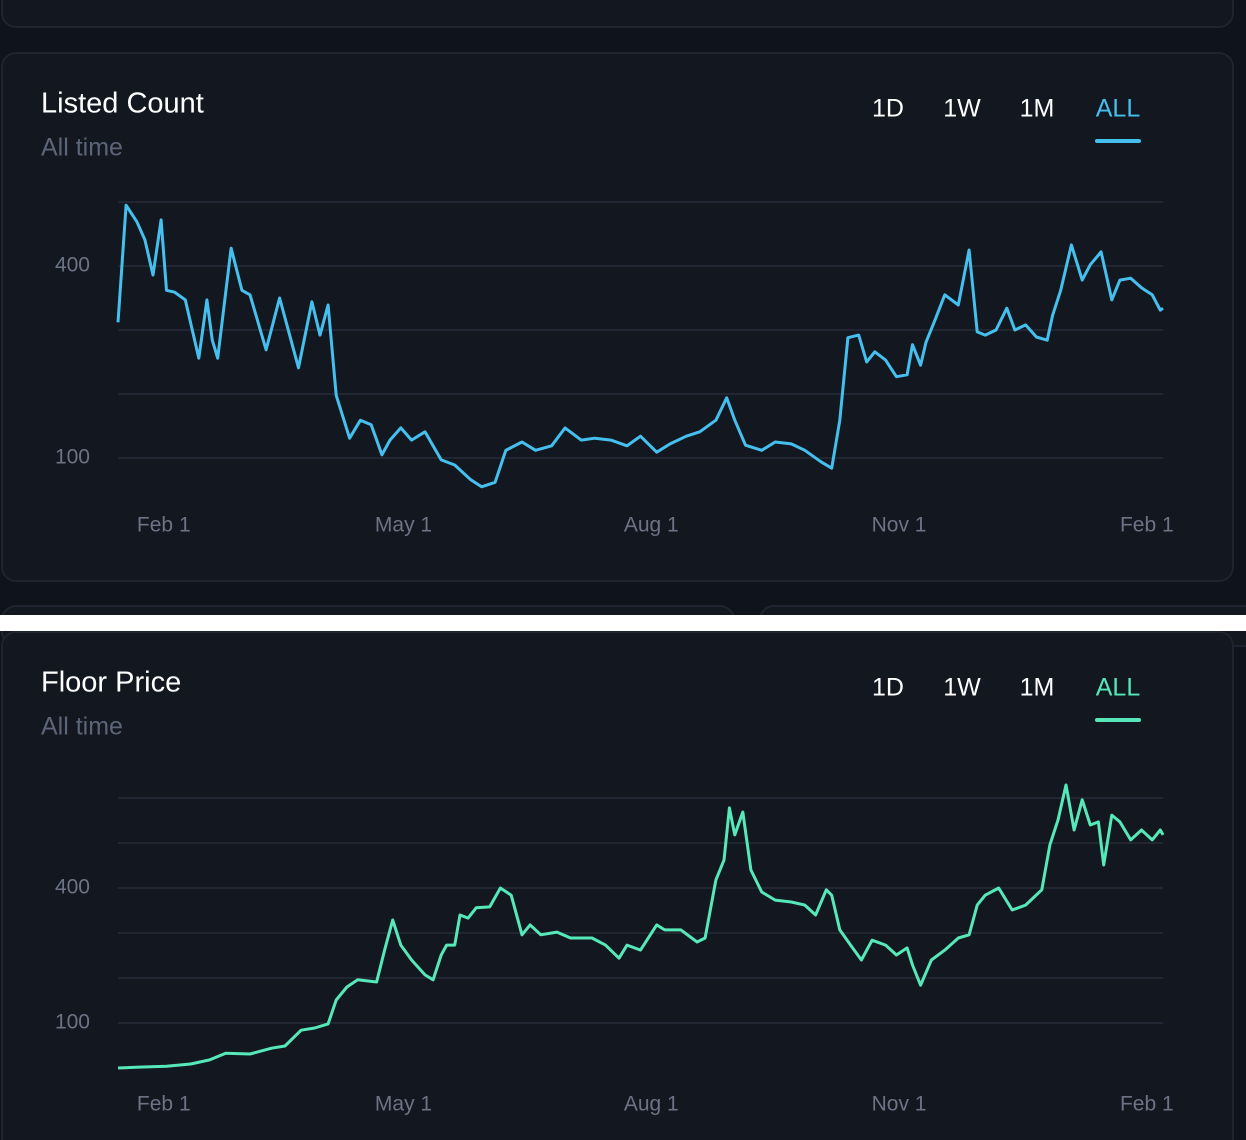 Image resolution: width=1246 pixels, height=1140 pixels. What do you see at coordinates (111, 683) in the screenshot?
I see `chart-title: Floor Price` at bounding box center [111, 683].